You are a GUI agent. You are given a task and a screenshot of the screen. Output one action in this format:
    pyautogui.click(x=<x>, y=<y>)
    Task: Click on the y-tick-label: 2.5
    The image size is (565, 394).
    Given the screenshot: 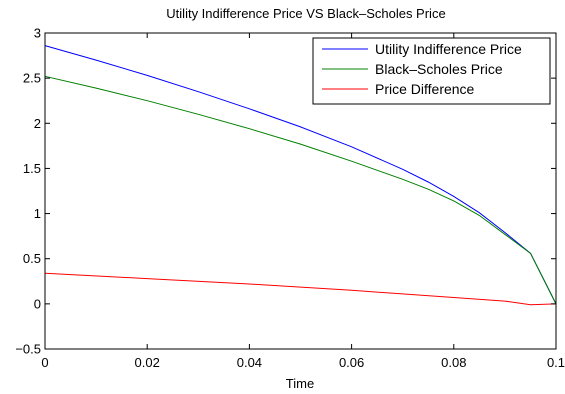 What is the action you would take?
    pyautogui.click(x=32, y=78)
    